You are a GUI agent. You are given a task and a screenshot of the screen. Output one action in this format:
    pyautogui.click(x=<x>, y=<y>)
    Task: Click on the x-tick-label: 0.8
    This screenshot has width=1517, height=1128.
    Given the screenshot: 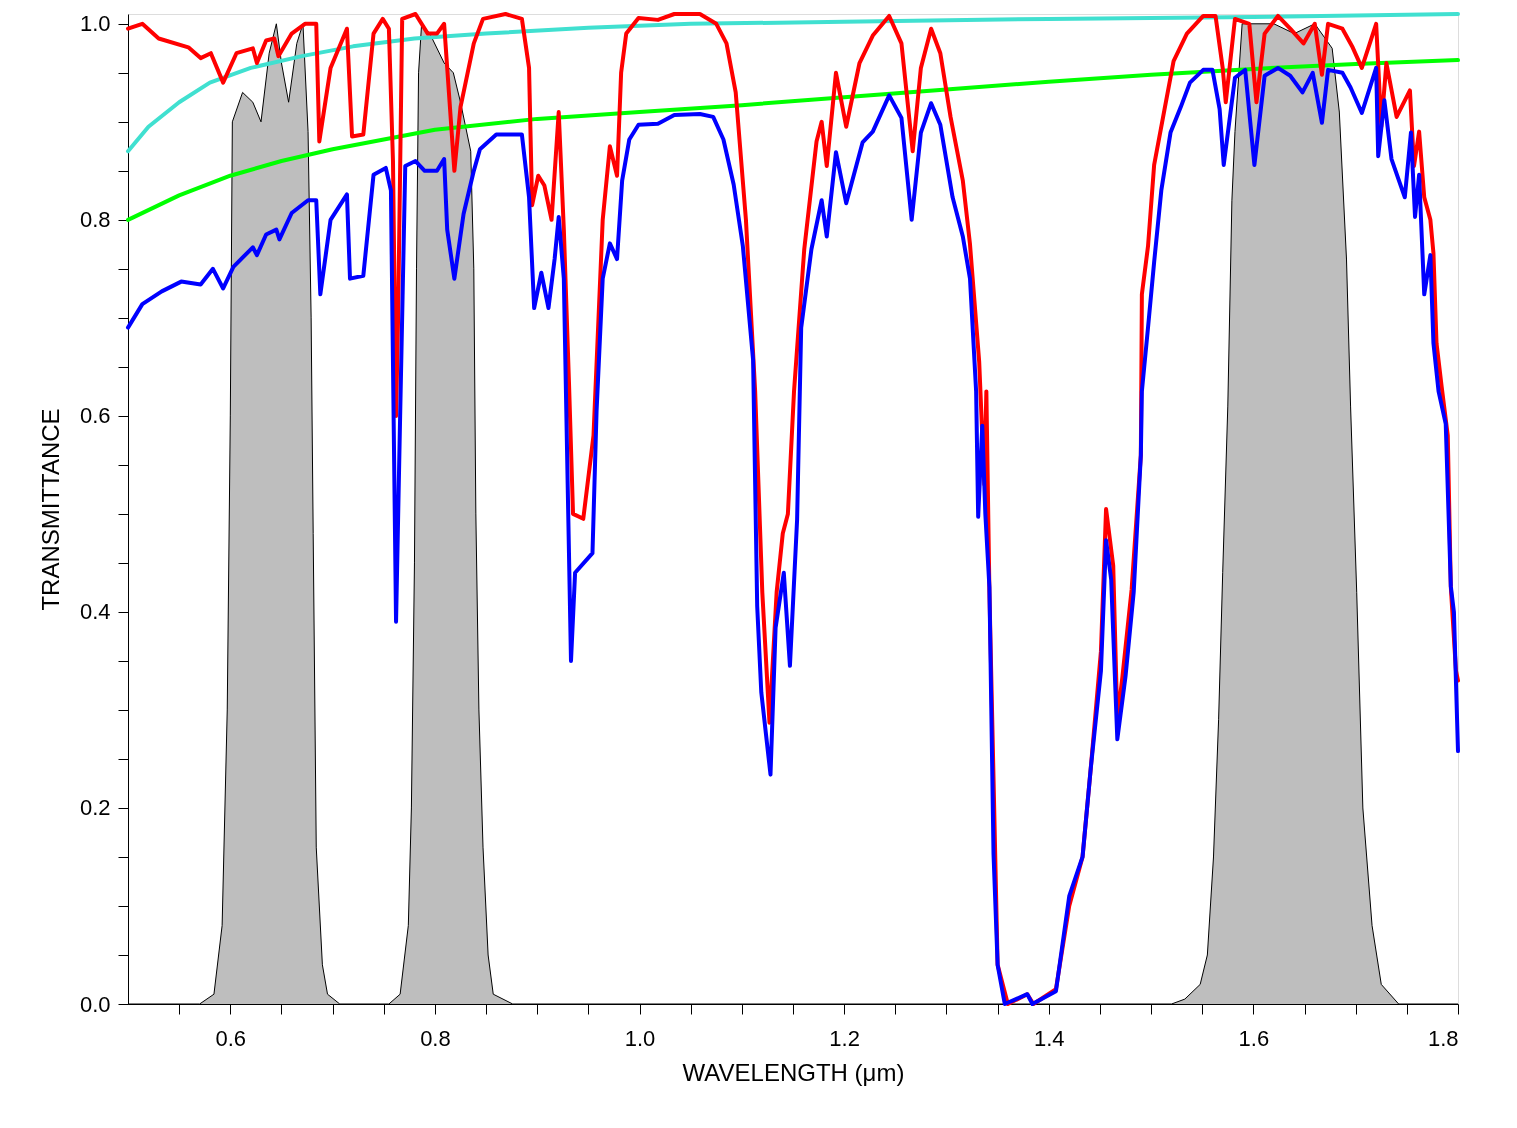 What is the action you would take?
    pyautogui.click(x=435, y=1038)
    